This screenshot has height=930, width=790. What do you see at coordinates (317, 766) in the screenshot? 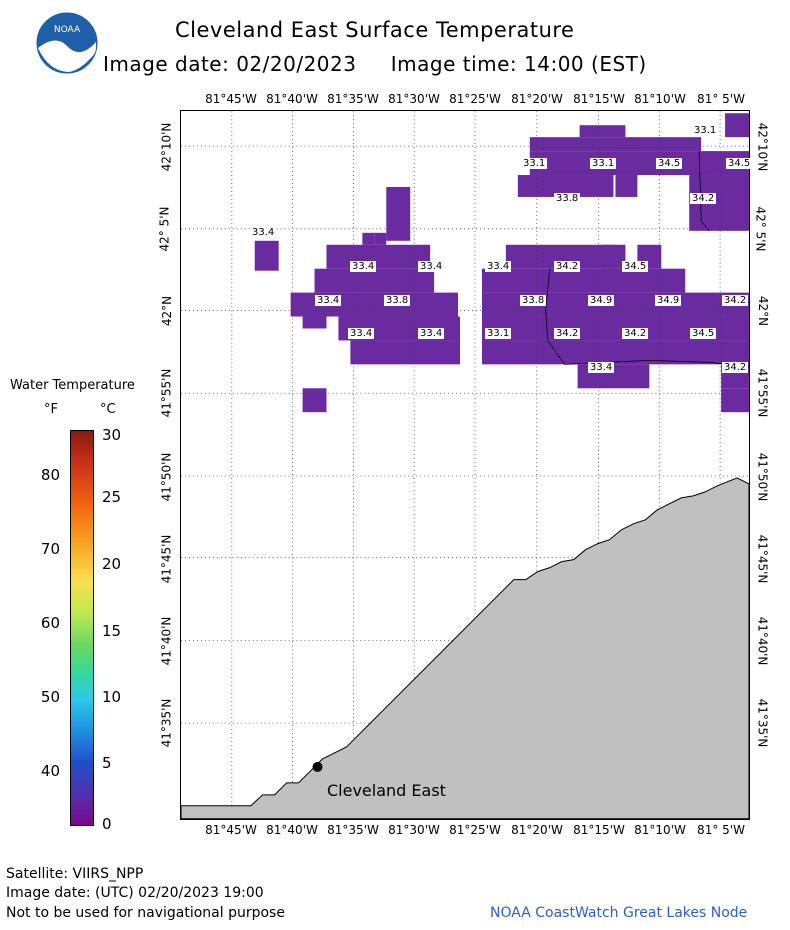
I see `station-marker` at bounding box center [317, 766].